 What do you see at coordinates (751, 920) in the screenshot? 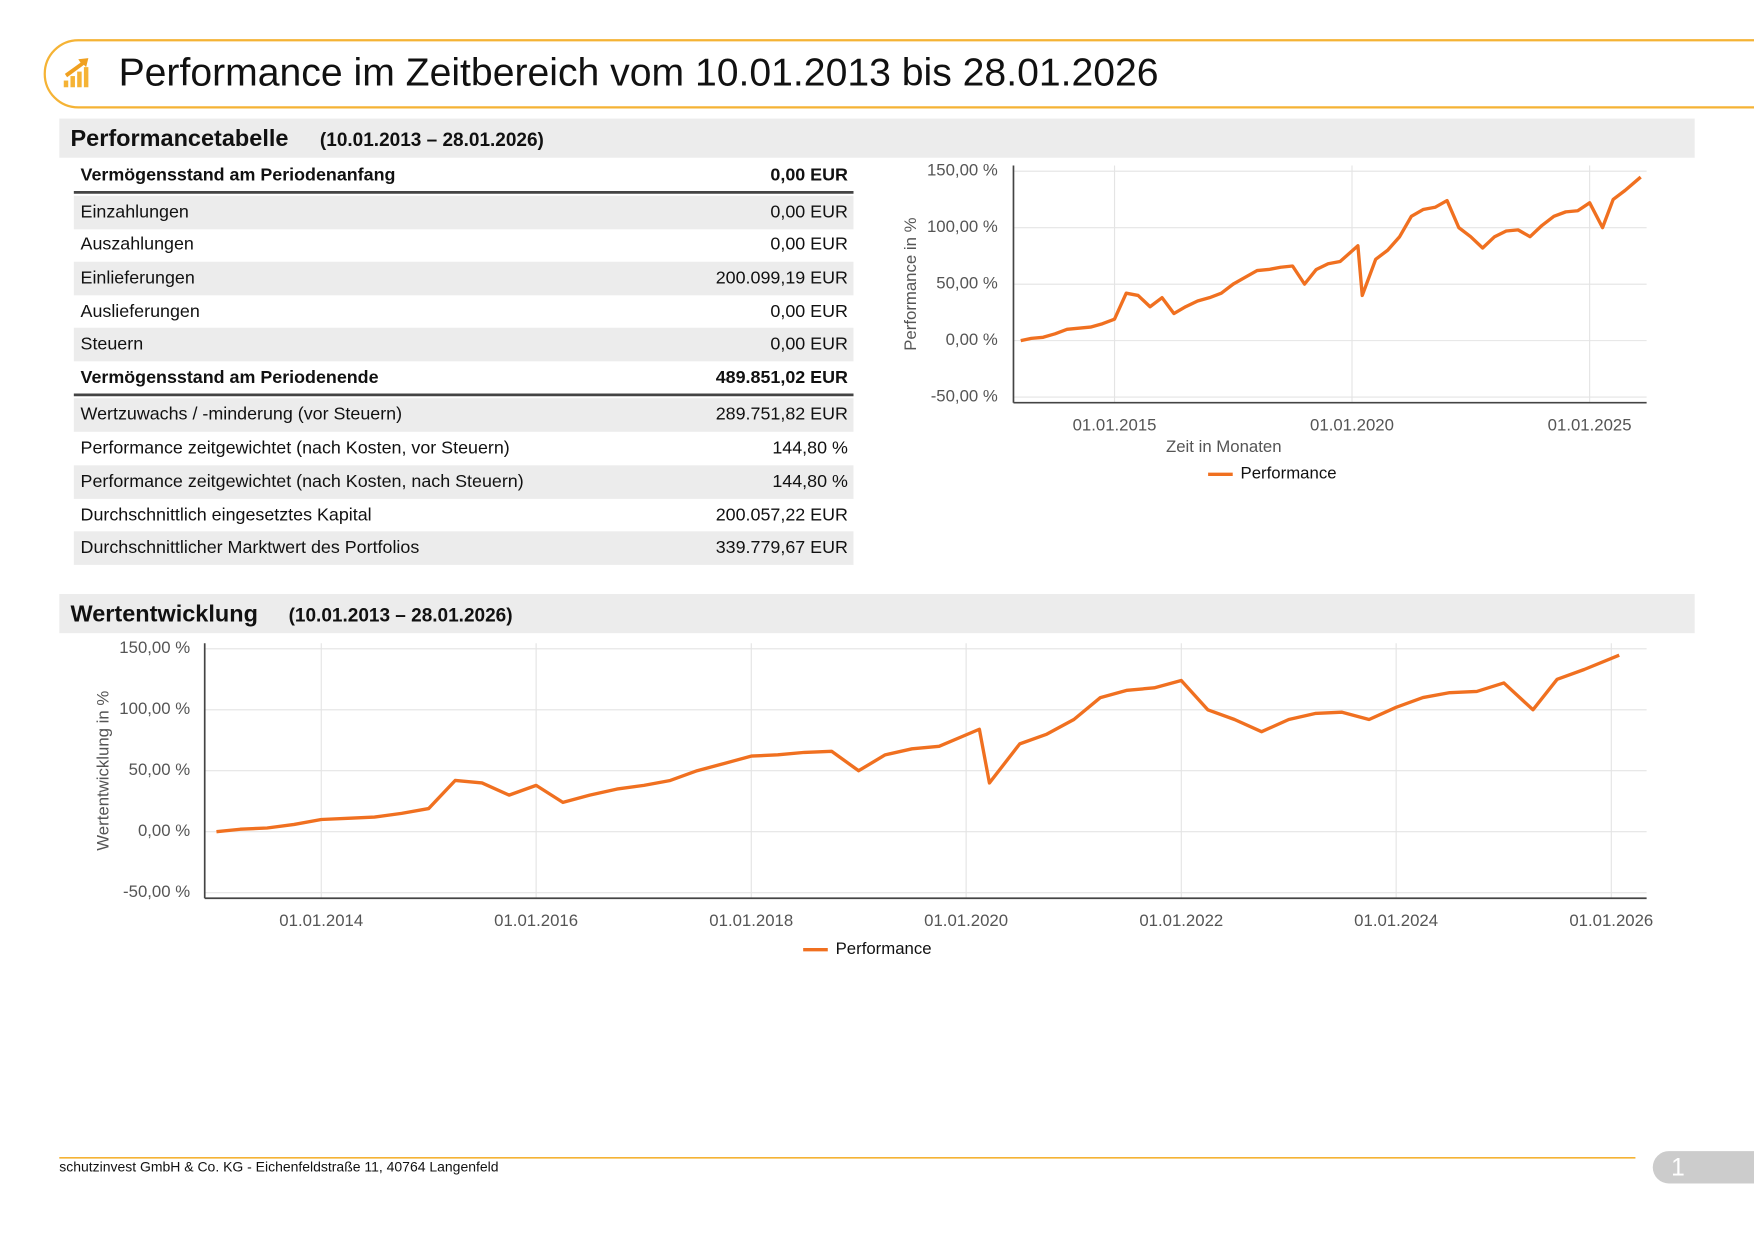
I see `x-tick-label: 01.01.2018` at bounding box center [751, 920].